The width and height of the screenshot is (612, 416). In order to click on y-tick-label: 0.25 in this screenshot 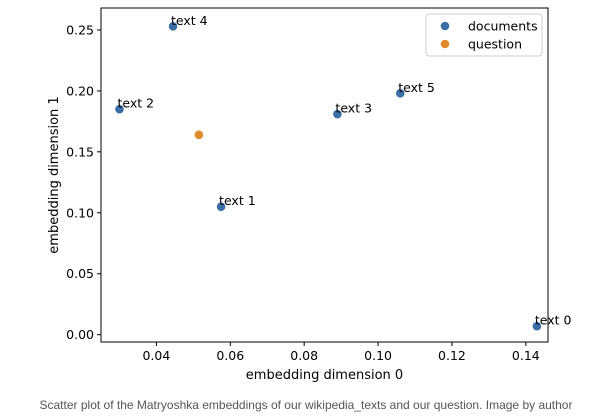, I will do `click(80, 29)`.